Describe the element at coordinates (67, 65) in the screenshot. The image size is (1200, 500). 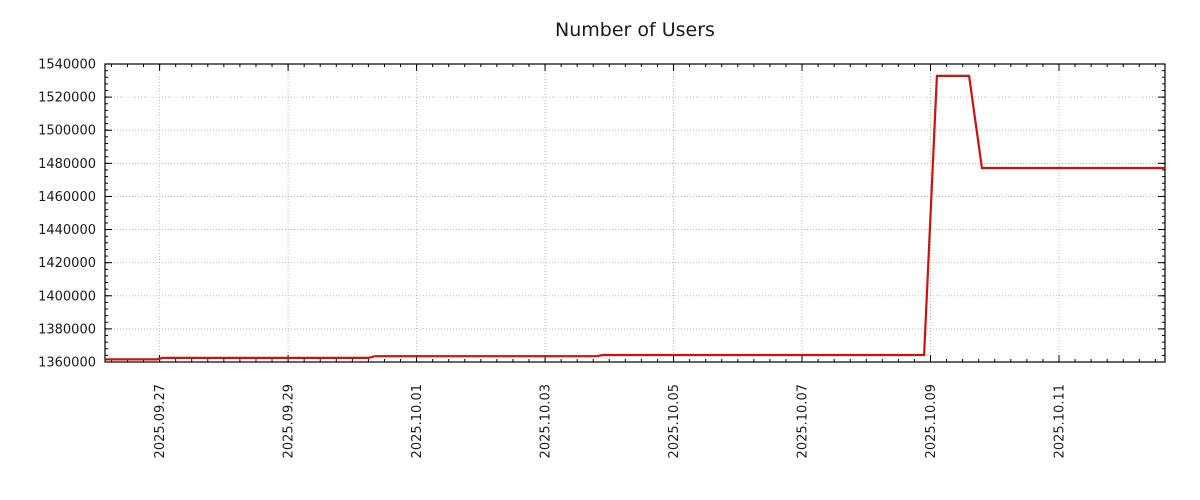
I see `y-axis-tick-label: 1540000` at that location.